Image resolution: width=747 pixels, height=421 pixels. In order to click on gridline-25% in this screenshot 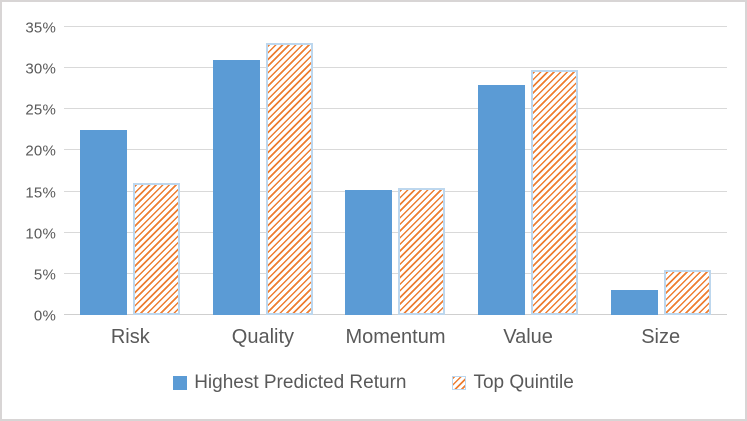, I will do `click(395, 109)`.